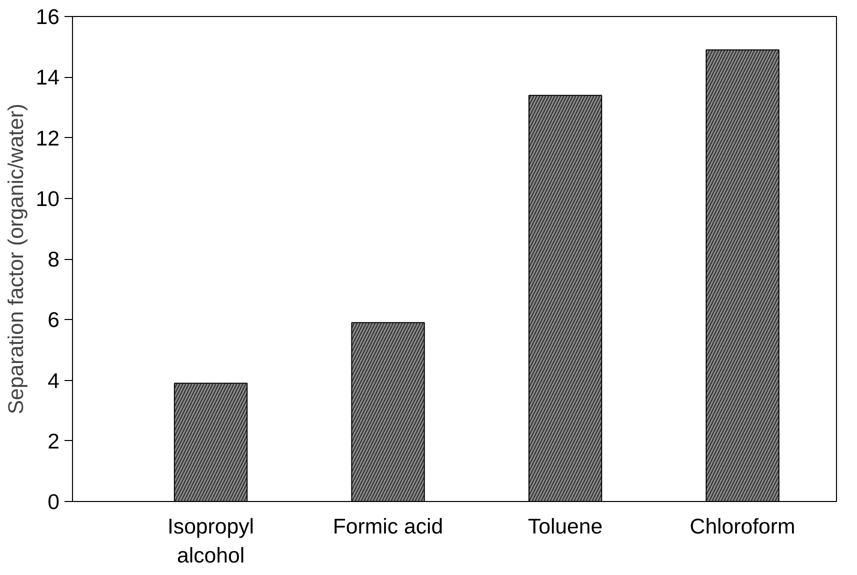 This screenshot has height=575, width=857. I want to click on y-tick-label: 12, so click(48, 138).